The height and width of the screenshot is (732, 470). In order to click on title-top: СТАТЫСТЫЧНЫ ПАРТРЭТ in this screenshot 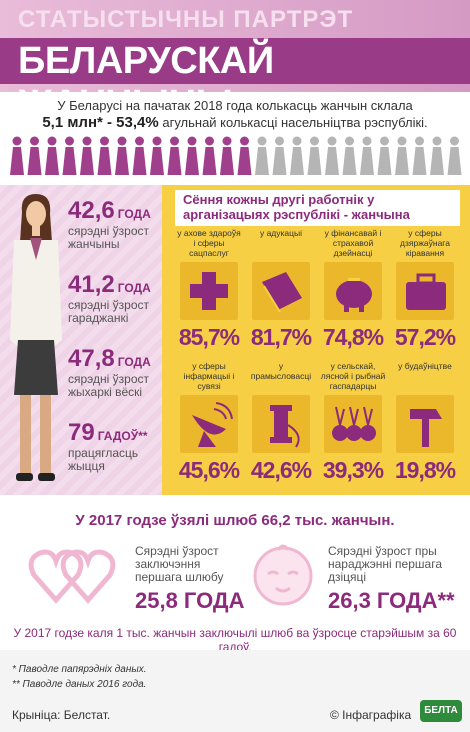, I will do `click(186, 19)`.